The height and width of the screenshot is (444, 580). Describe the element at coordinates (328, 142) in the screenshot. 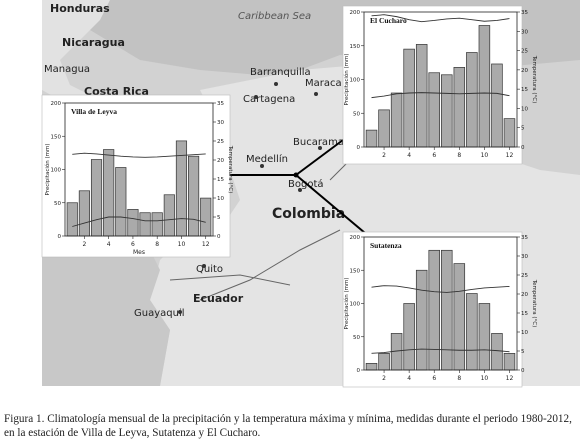

I see `map-label-bucaramanga: Bucaramanga` at that location.